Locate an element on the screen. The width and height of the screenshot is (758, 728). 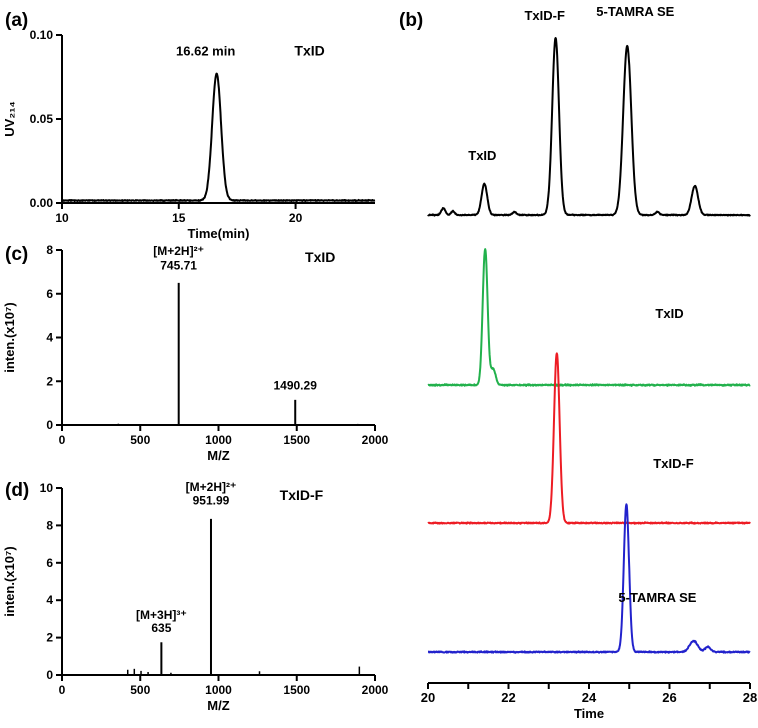
svg-text: 15 is located at coordinates (179, 218).